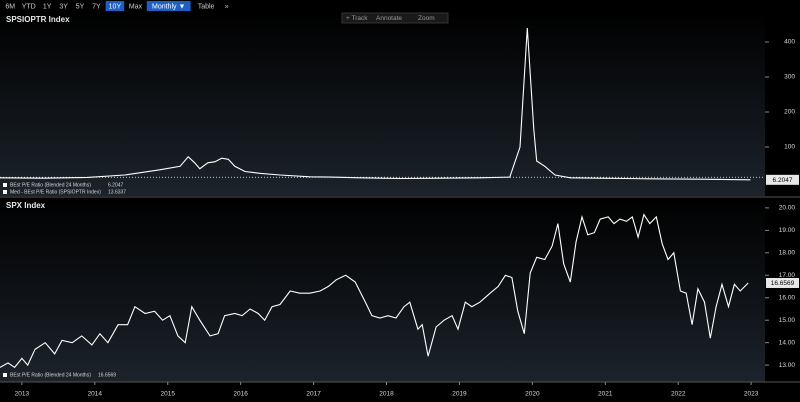 The image size is (800, 402). I want to click on toolbar-button: Table, so click(206, 6).